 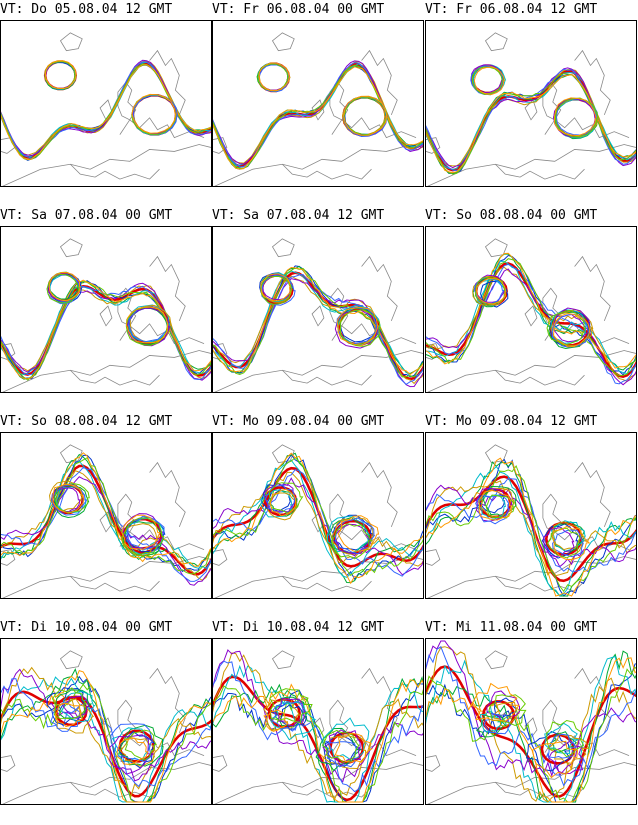 I want to click on panel-valid-time-label: VT: Mo 09.08.04 00 GMT, so click(x=298, y=421).